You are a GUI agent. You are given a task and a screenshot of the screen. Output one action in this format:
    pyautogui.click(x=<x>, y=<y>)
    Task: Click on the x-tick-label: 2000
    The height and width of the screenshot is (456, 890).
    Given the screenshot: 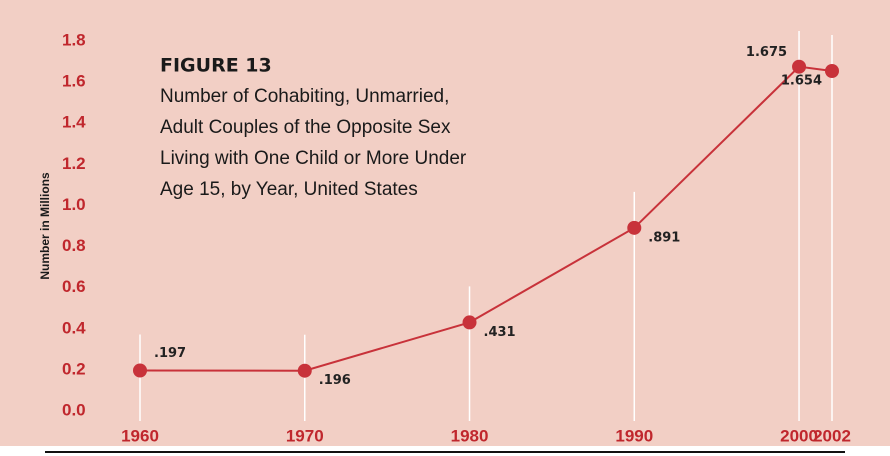 What is the action you would take?
    pyautogui.click(x=799, y=435)
    